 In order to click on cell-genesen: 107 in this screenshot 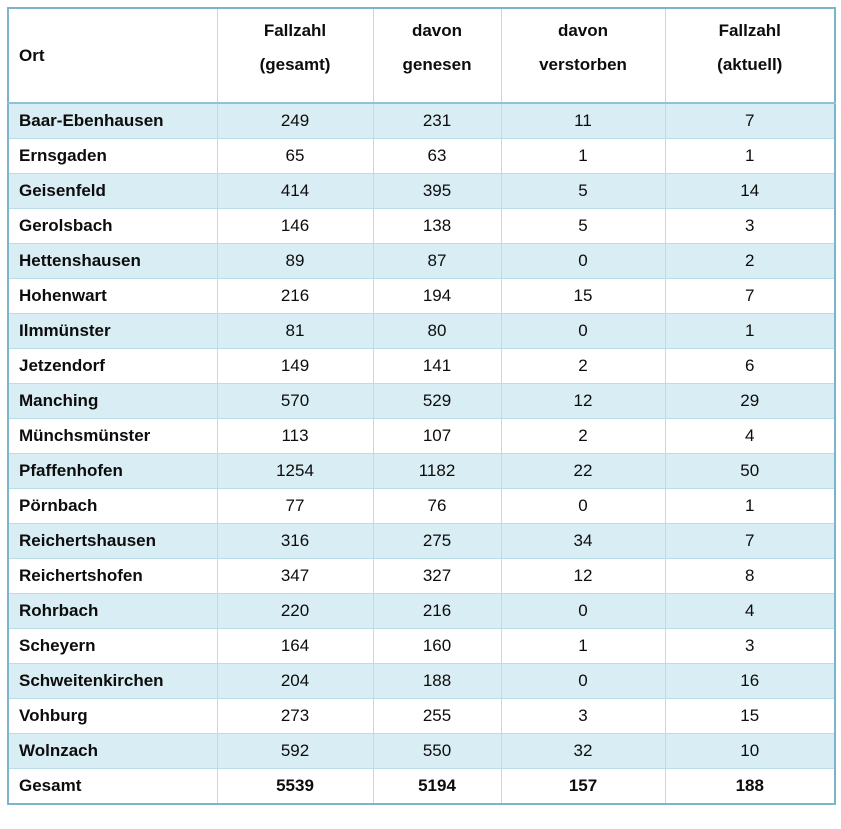, I will do `click(437, 435)`.